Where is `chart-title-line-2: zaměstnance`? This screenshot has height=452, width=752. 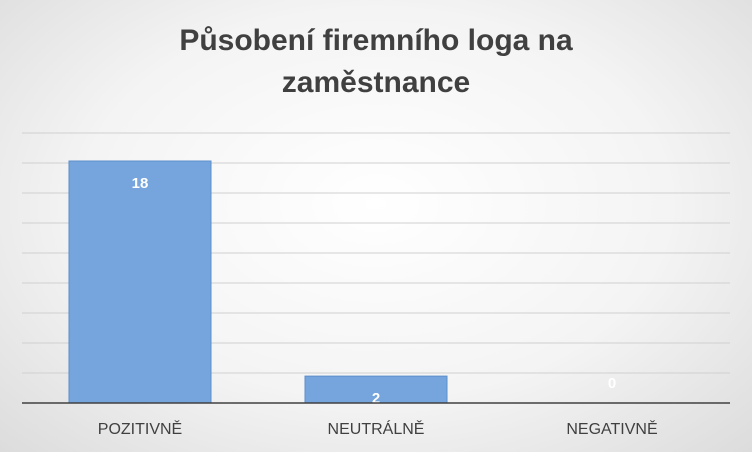
chart-title-line-2: zaměstnance is located at coordinates (376, 82).